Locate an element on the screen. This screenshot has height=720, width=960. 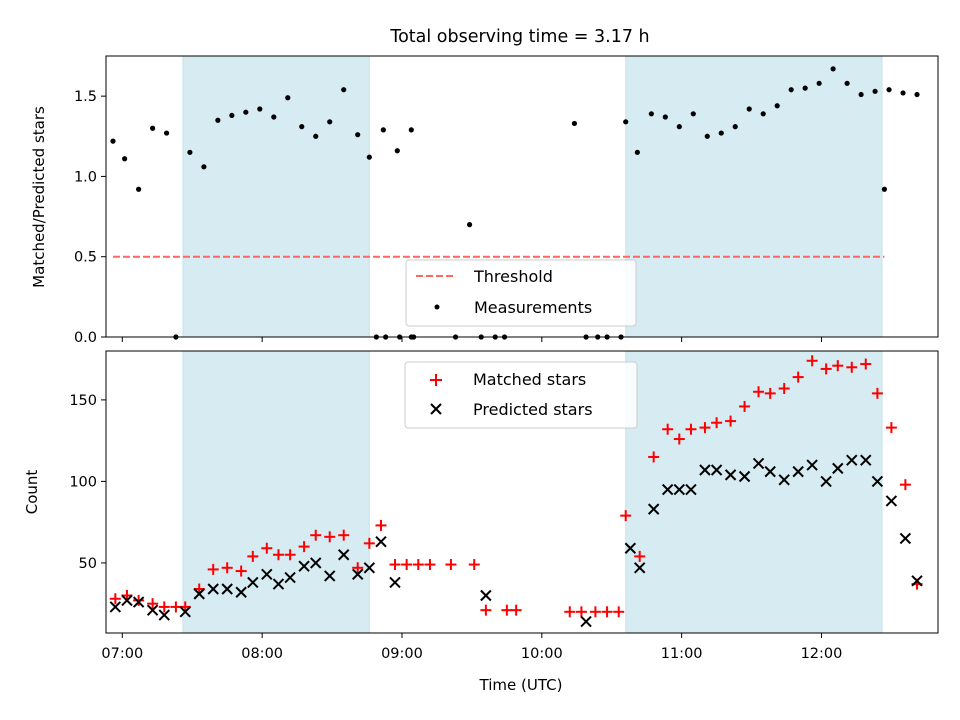
x-tick-label: 10:00 is located at coordinates (542, 654).